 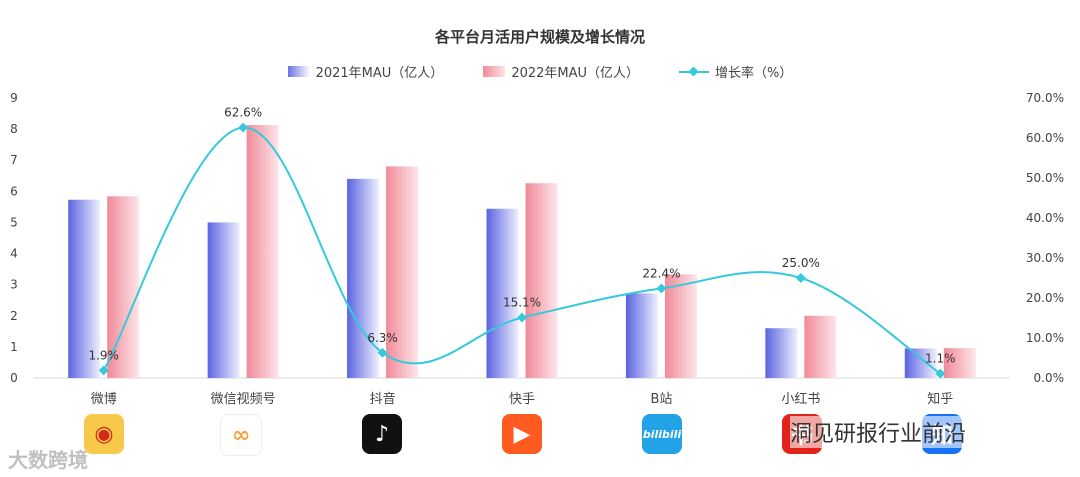 What do you see at coordinates (104, 434) in the screenshot?
I see `weibo-icon: ◉` at bounding box center [104, 434].